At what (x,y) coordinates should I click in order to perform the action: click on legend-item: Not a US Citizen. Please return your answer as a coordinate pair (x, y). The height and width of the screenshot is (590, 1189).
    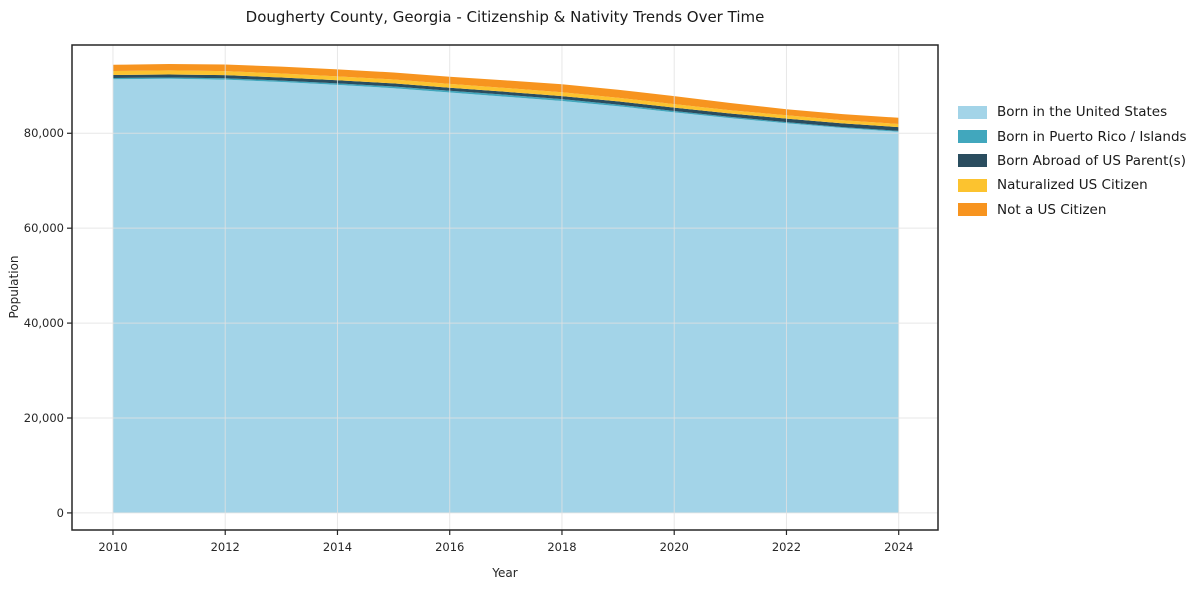
    Looking at the image, I should click on (1072, 210).